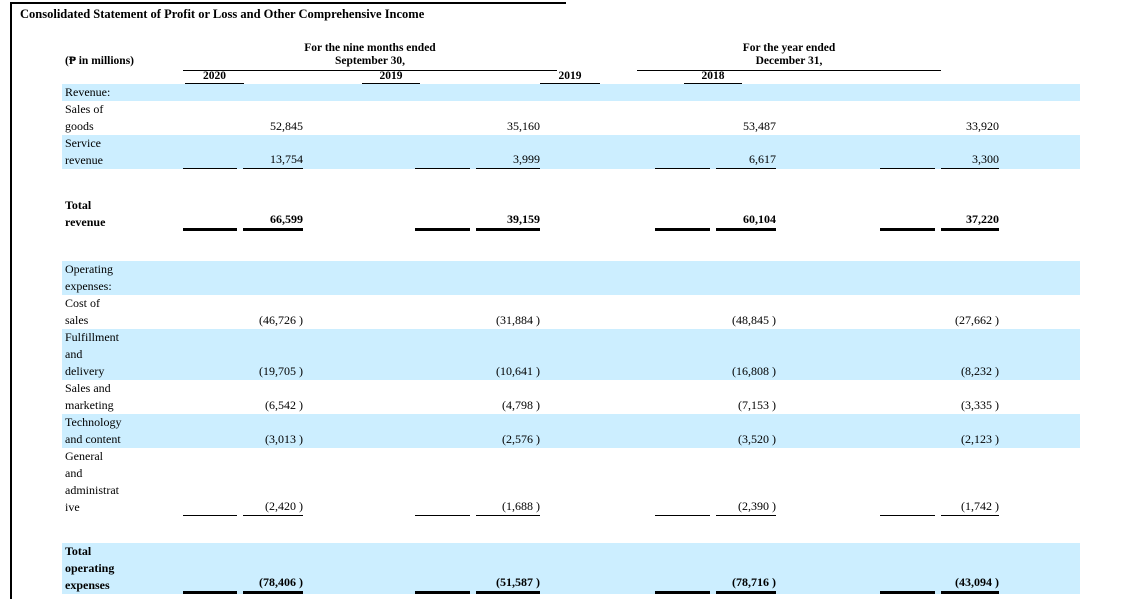  What do you see at coordinates (273, 221) in the screenshot?
I see `cell-value: 66,599` at bounding box center [273, 221].